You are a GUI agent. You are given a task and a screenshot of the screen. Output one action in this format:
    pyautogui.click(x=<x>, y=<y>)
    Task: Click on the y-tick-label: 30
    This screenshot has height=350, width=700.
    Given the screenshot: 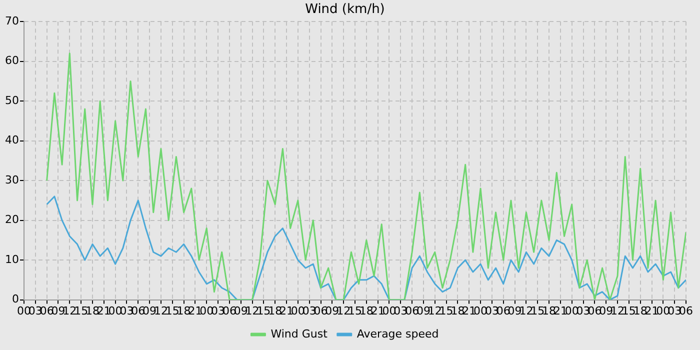 What is the action you would take?
    pyautogui.click(x=11, y=179)
    